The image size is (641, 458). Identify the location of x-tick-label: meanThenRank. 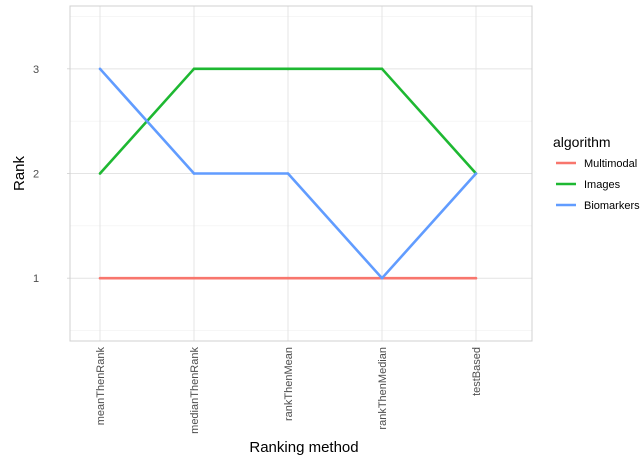
(101, 386).